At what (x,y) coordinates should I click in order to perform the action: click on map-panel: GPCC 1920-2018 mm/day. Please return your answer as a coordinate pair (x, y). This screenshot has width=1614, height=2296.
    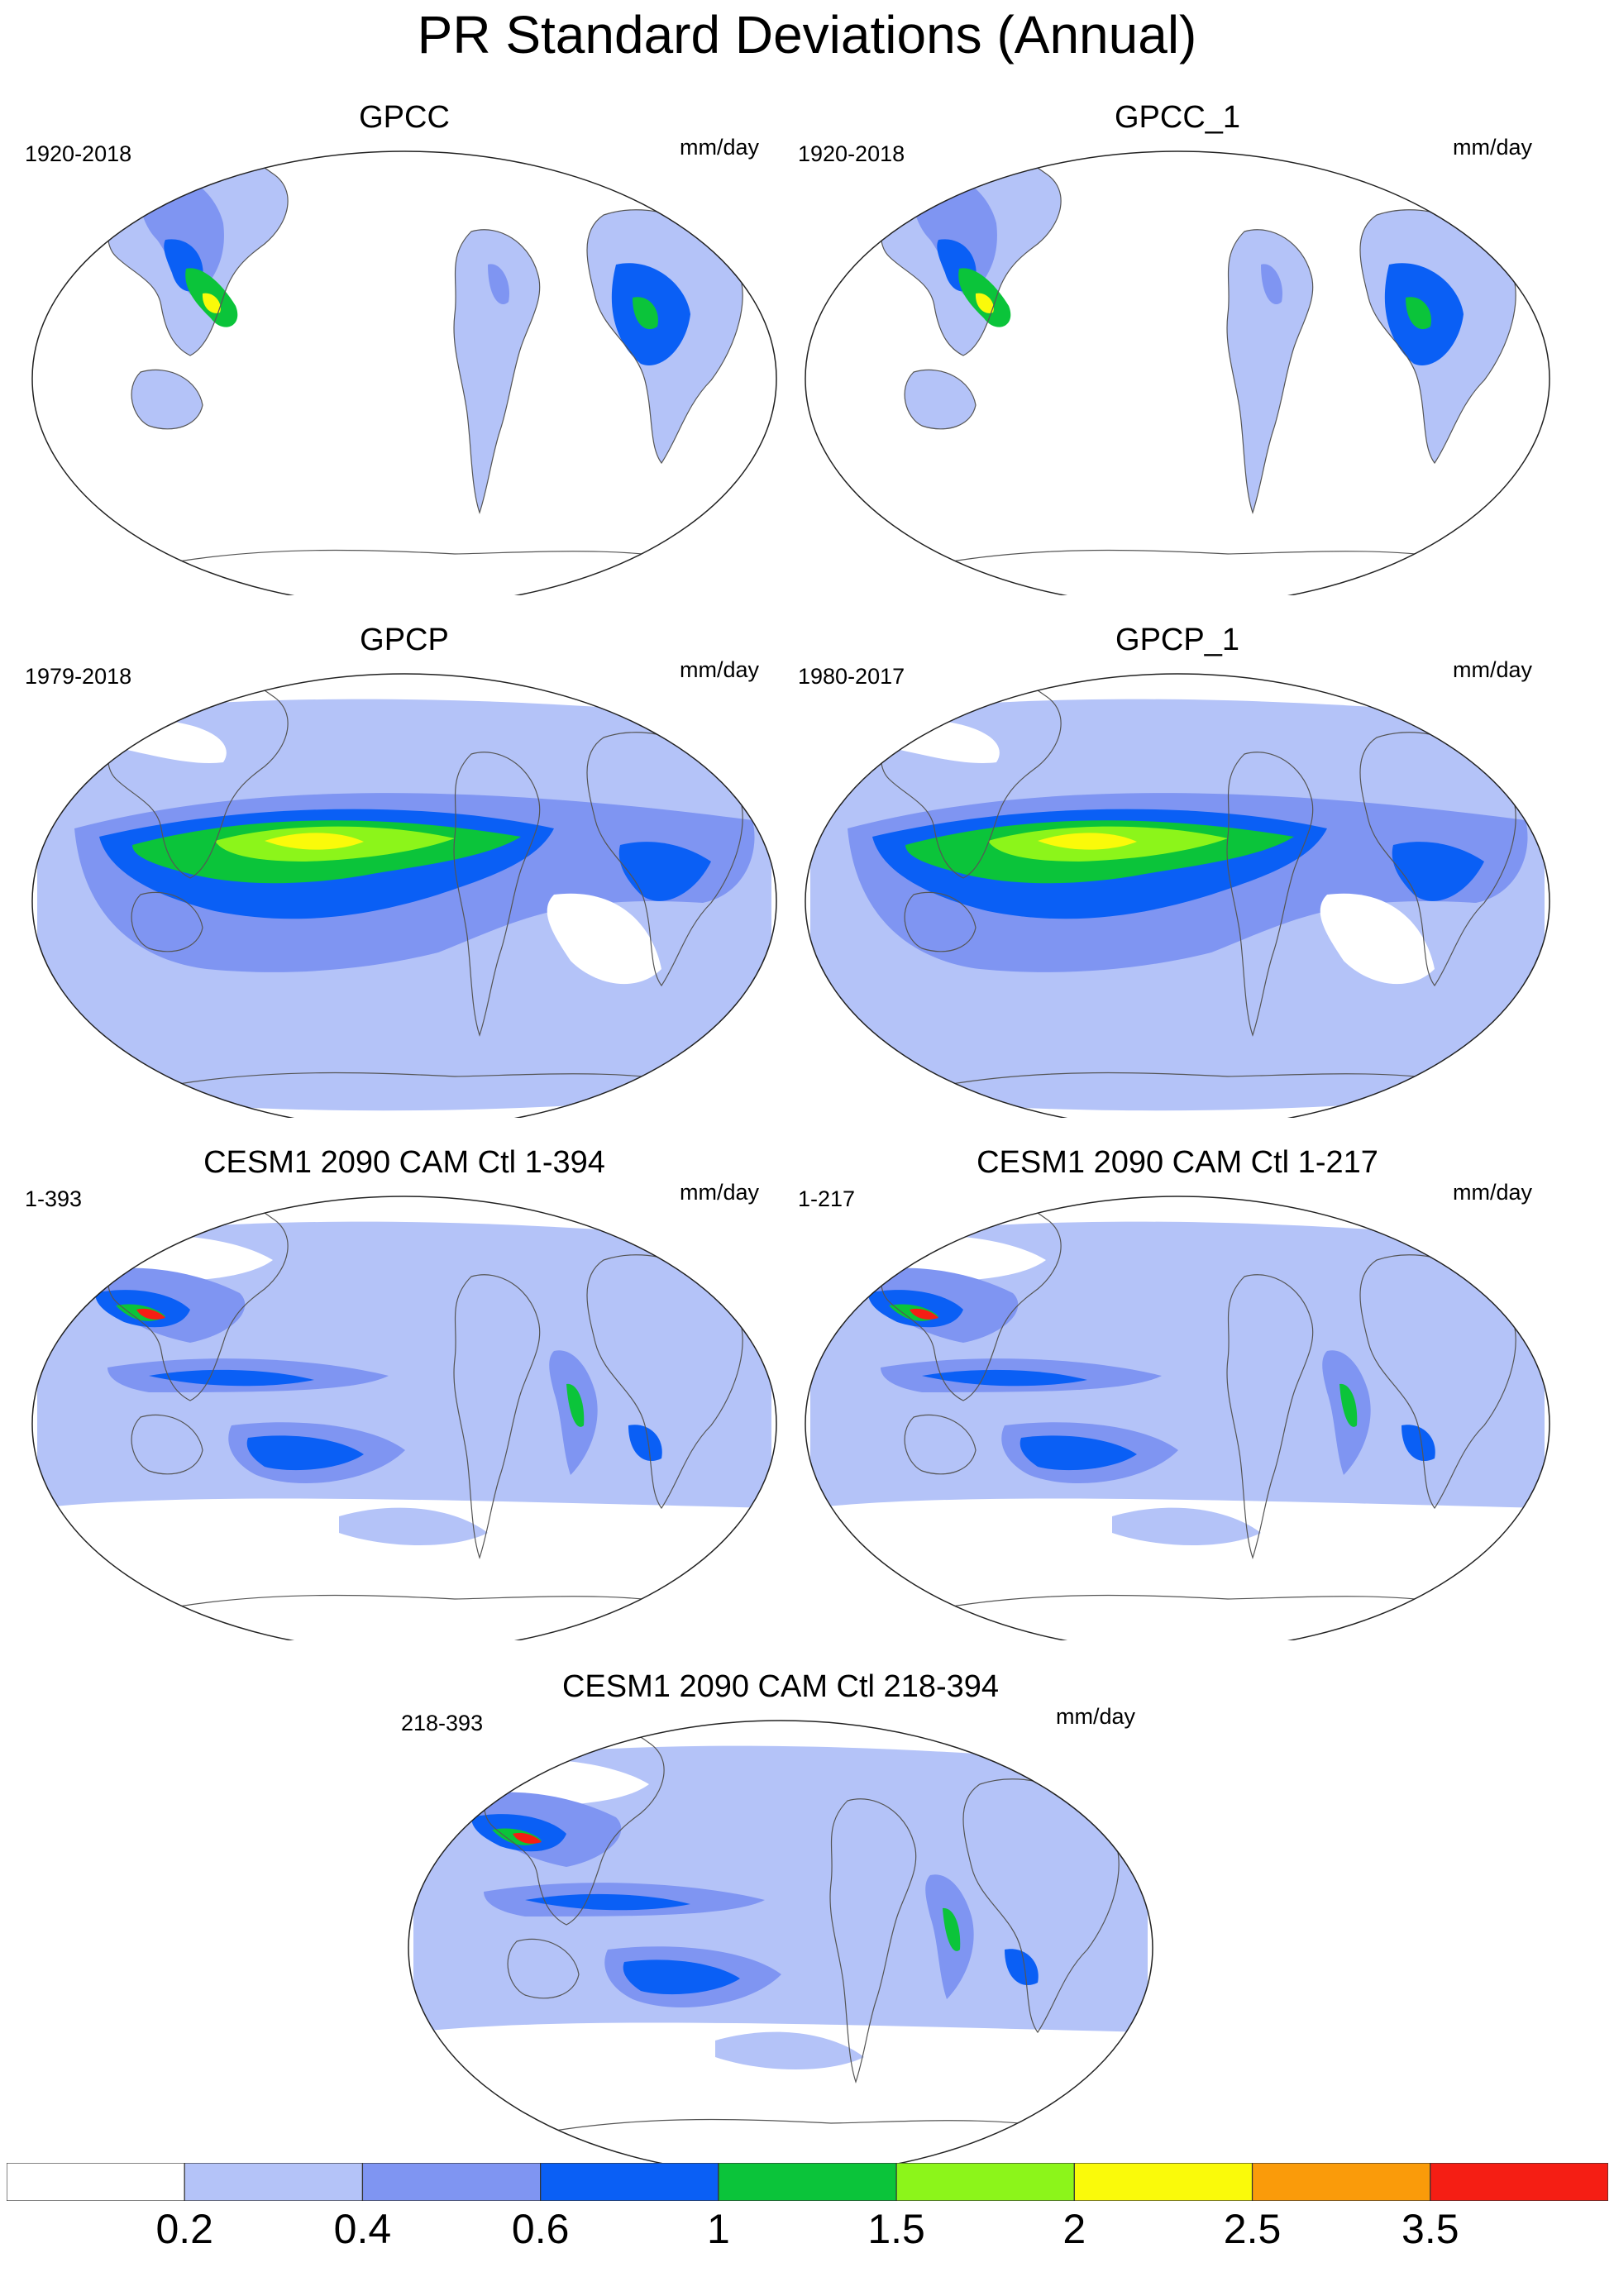
    Looking at the image, I should click on (405, 347).